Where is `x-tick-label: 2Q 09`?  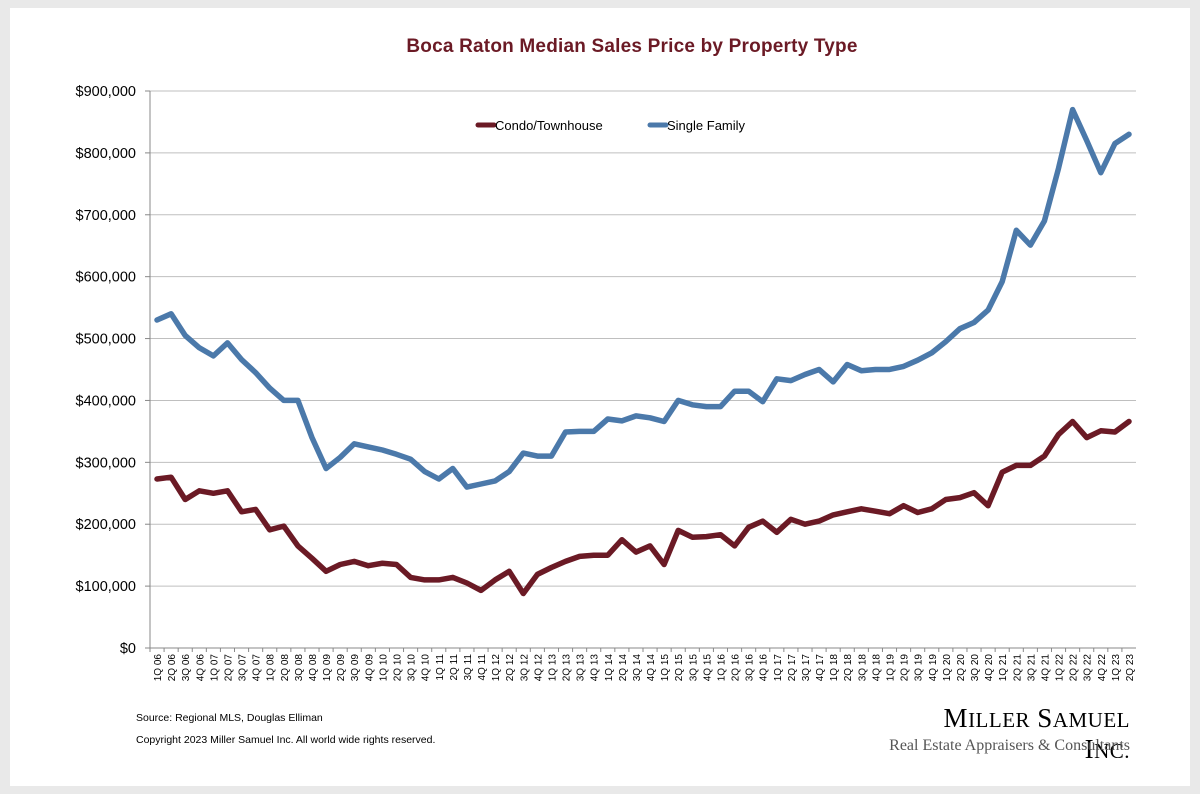
x-tick-label: 2Q 09 is located at coordinates (341, 668).